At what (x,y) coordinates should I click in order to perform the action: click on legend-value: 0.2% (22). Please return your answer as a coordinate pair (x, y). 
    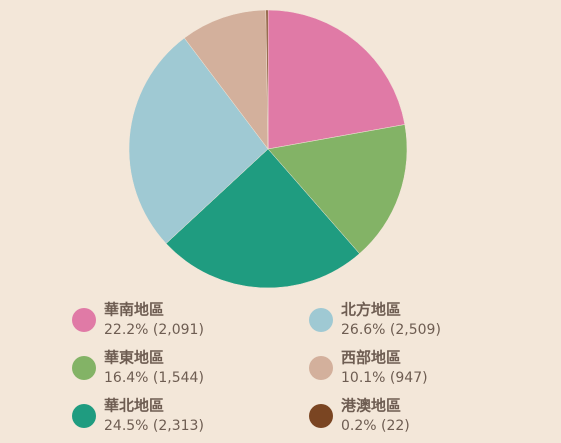
    Looking at the image, I should click on (375, 426).